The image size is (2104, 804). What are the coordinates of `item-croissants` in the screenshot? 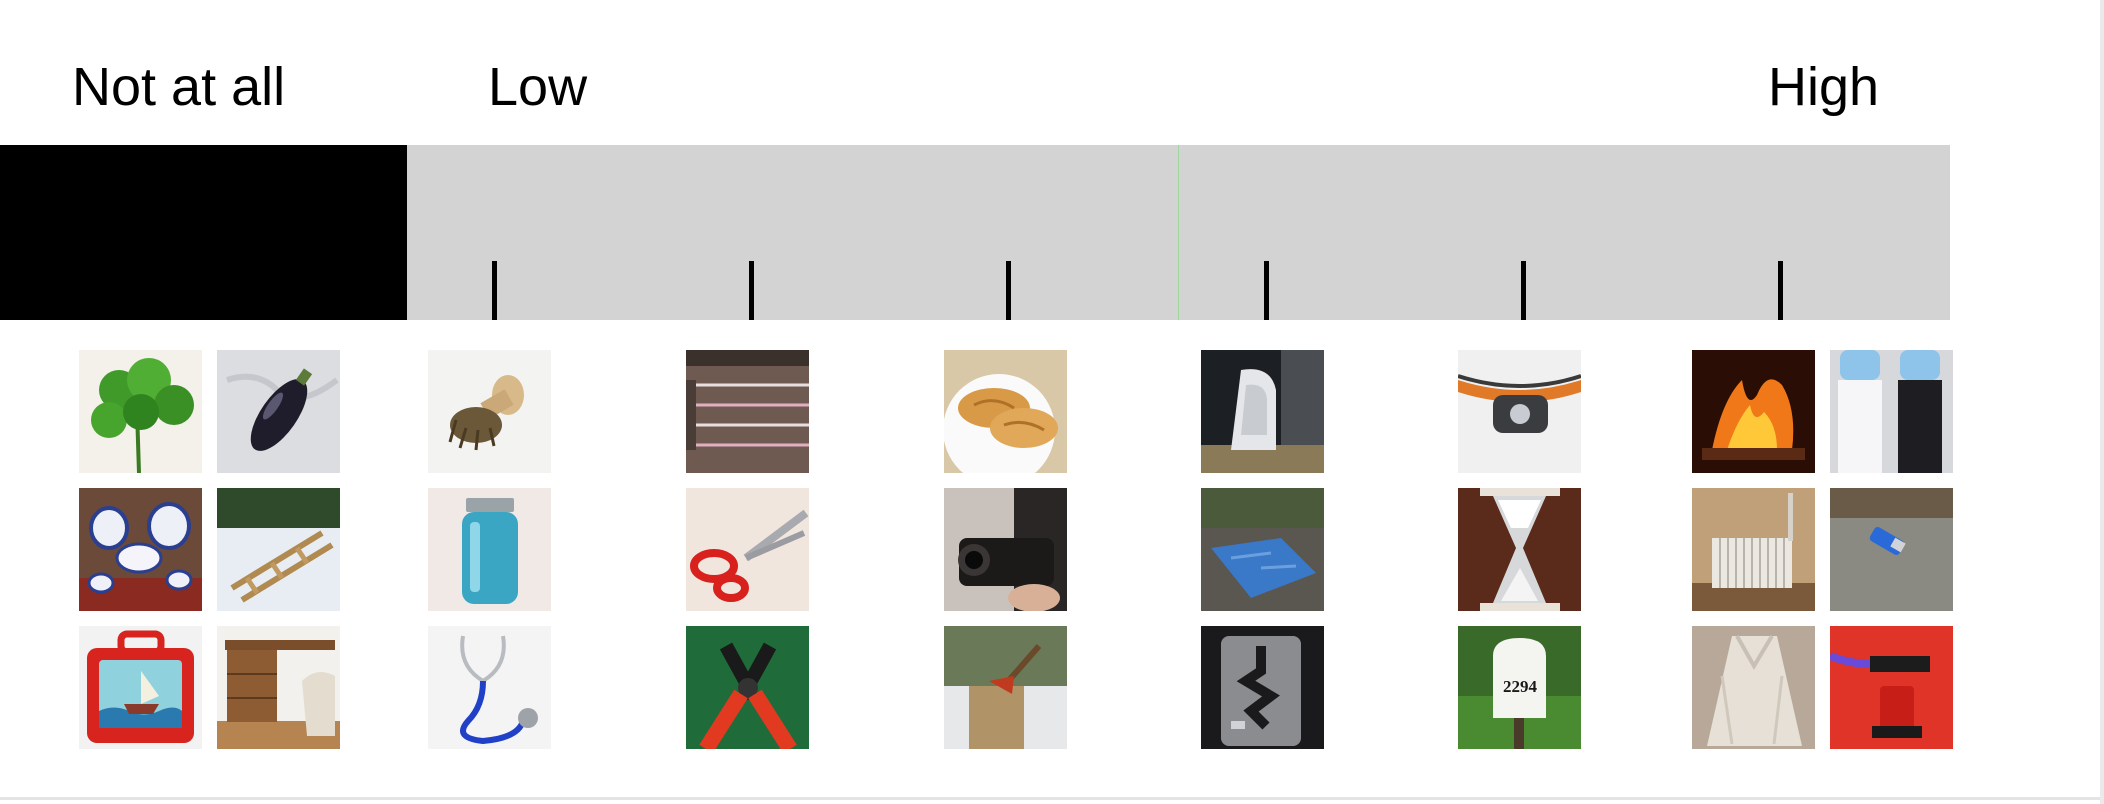 It's located at (1005, 411).